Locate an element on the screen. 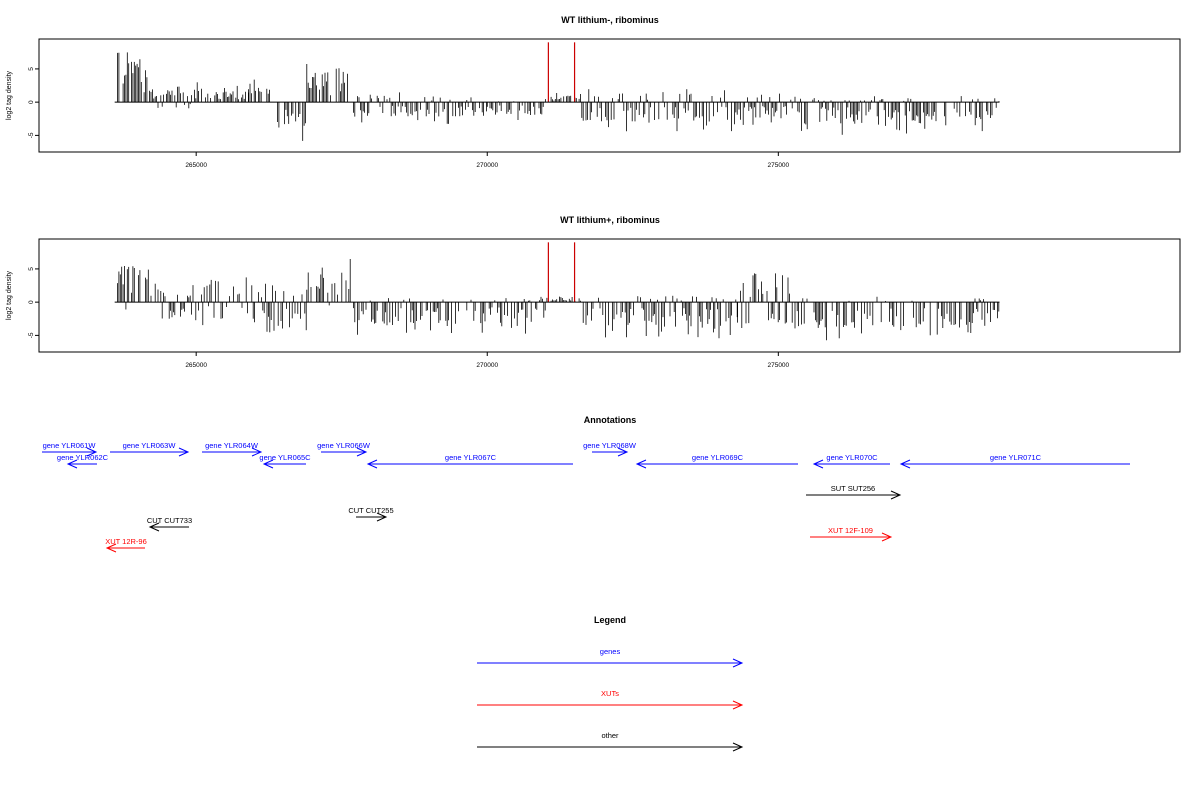  feature-arrow: gene YLR064W is located at coordinates (232, 449).